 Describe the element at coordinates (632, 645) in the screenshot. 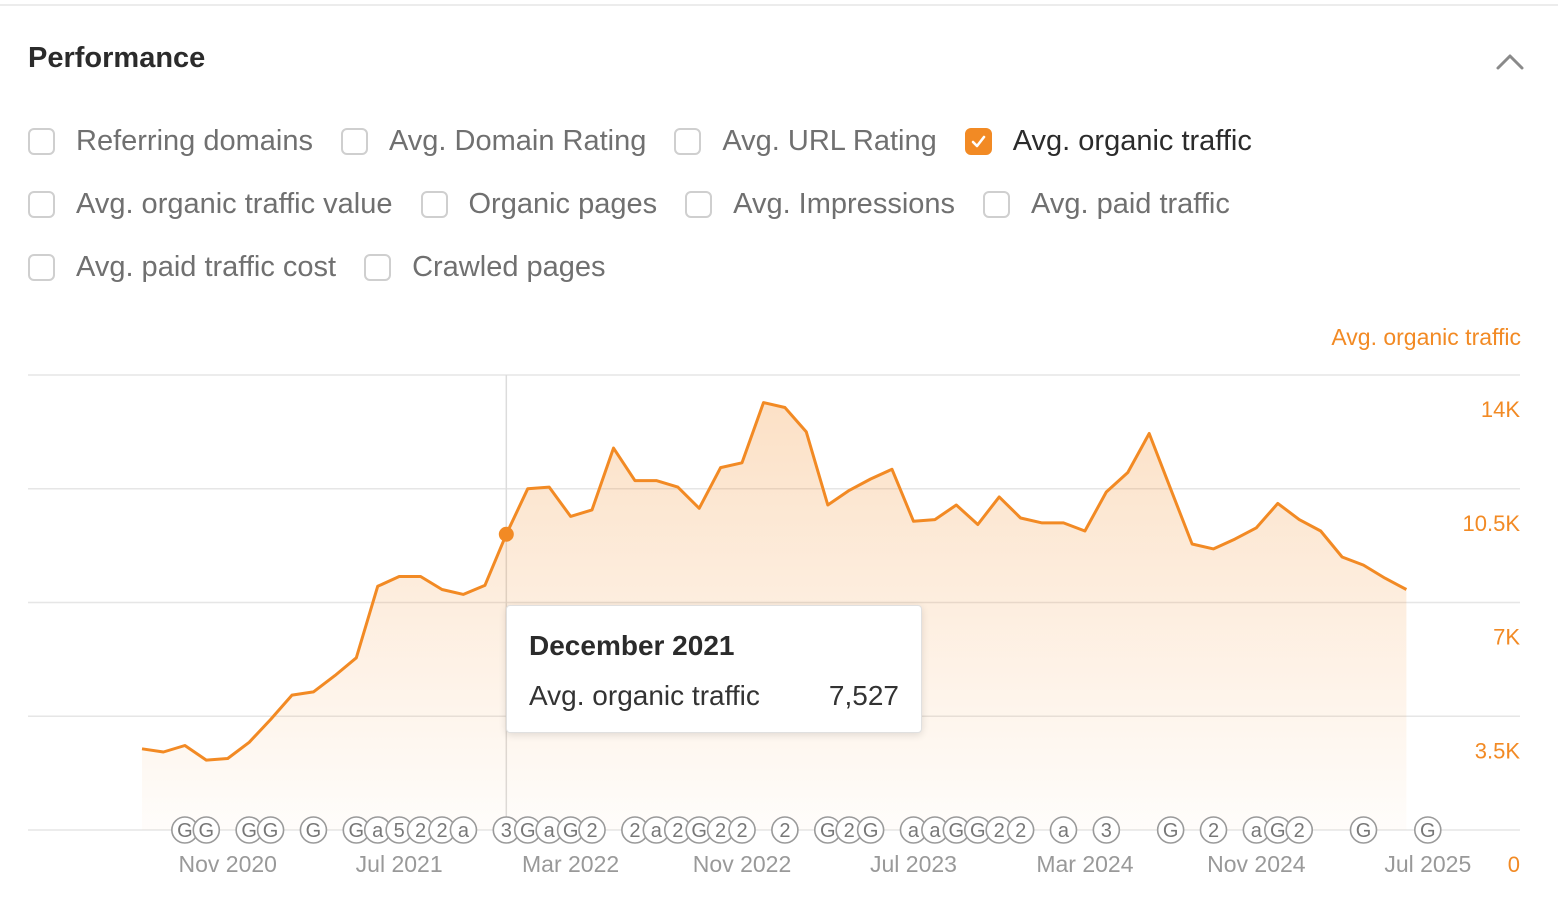

I see `tooltip-date: December 2021` at that location.